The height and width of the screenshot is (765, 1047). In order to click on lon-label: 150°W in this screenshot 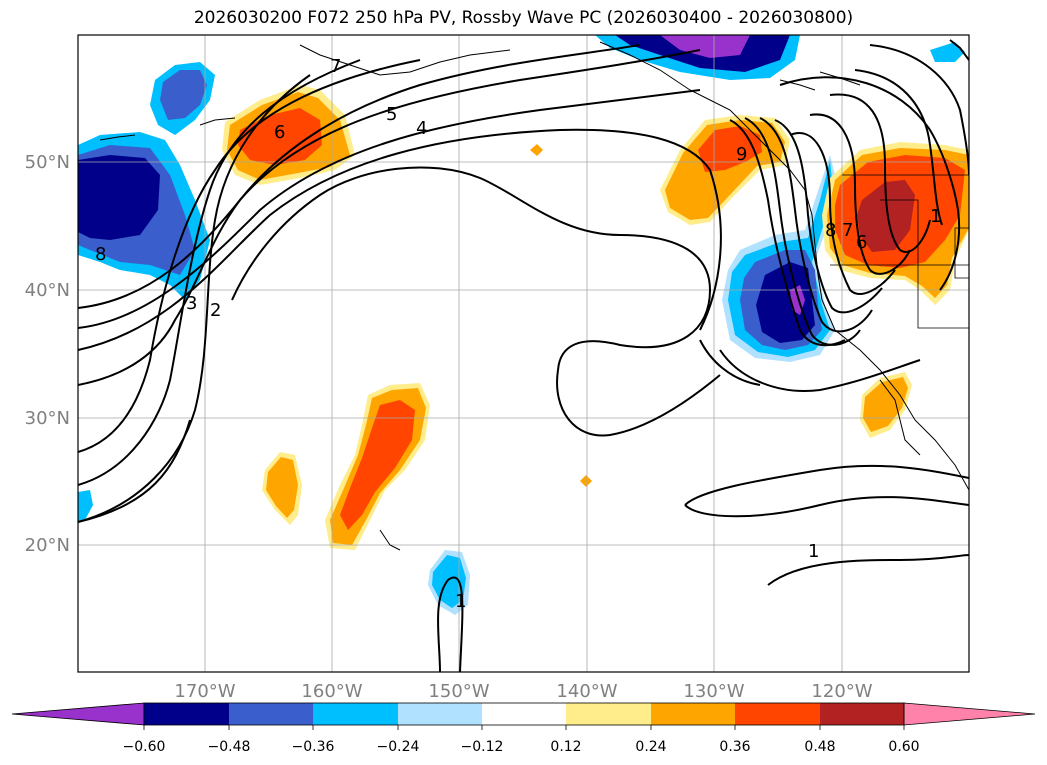, I will do `click(458, 691)`.